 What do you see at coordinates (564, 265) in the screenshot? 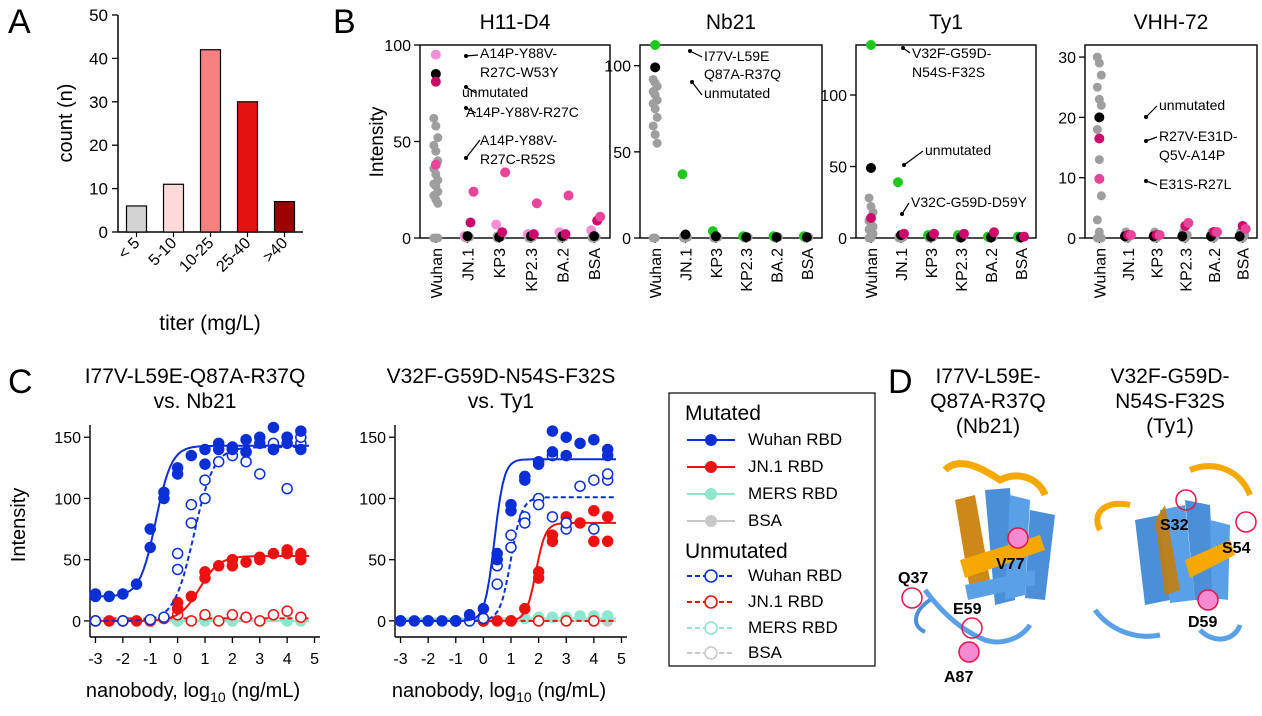
I see `b-x-tick-label: BA.2` at bounding box center [564, 265].